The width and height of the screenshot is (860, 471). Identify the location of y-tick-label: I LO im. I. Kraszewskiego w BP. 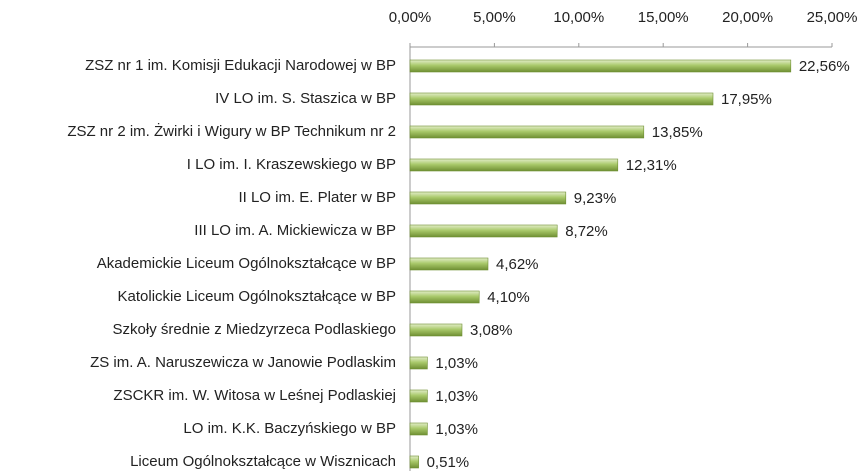
(291, 164).